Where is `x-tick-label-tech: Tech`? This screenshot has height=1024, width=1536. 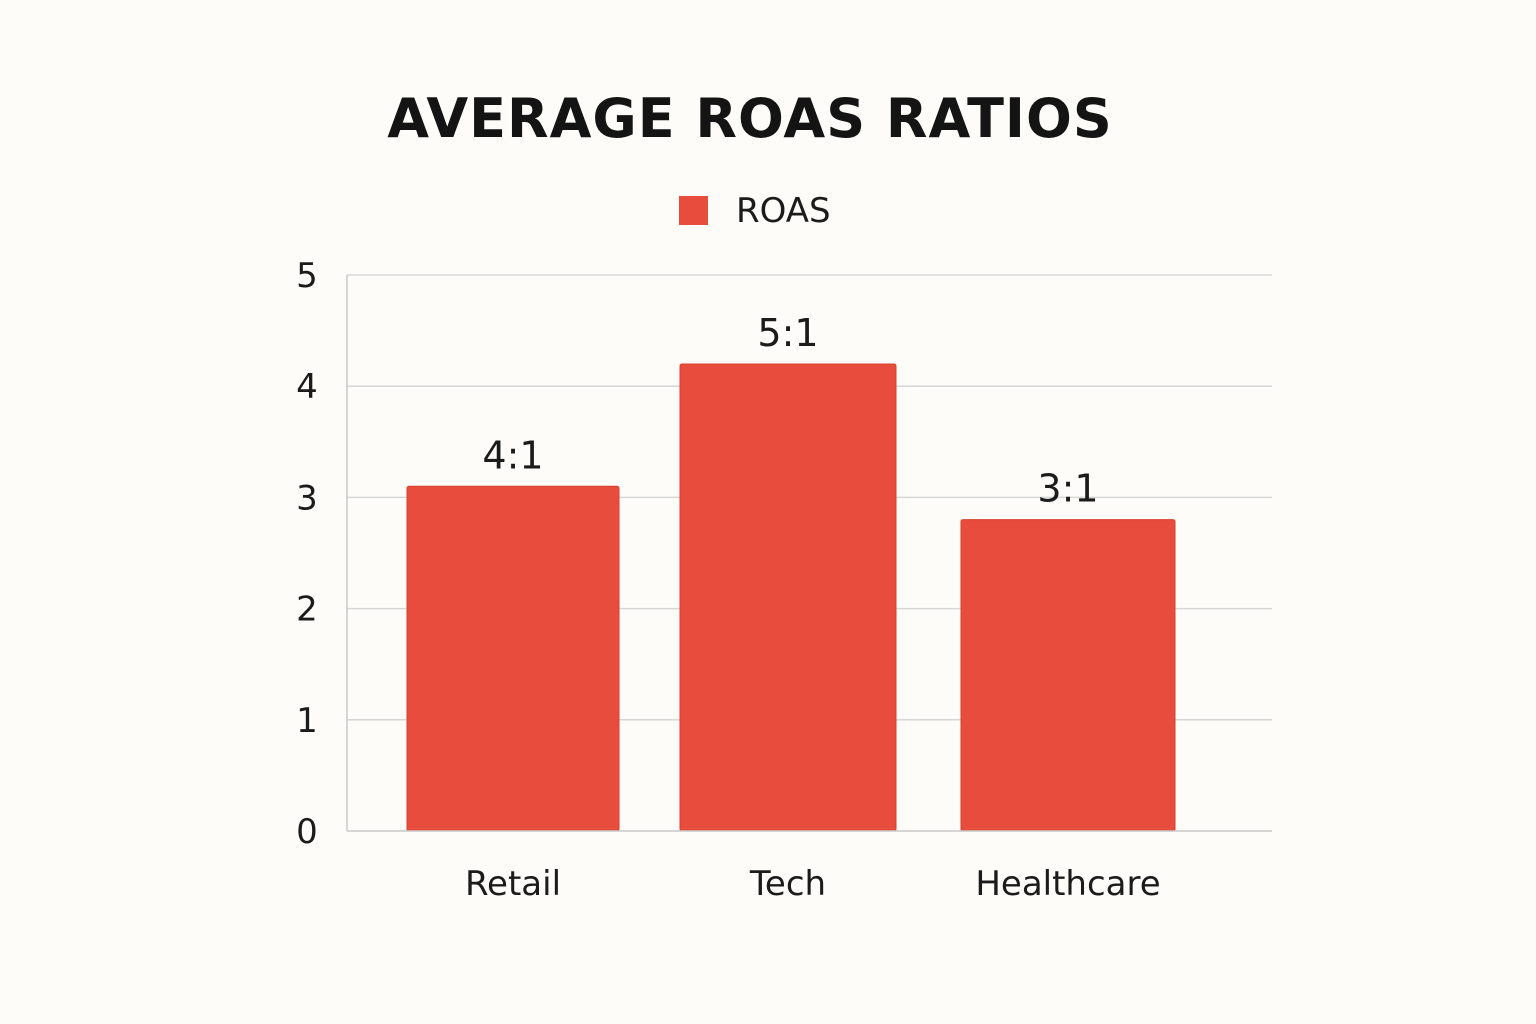 x-tick-label-tech: Tech is located at coordinates (787, 884).